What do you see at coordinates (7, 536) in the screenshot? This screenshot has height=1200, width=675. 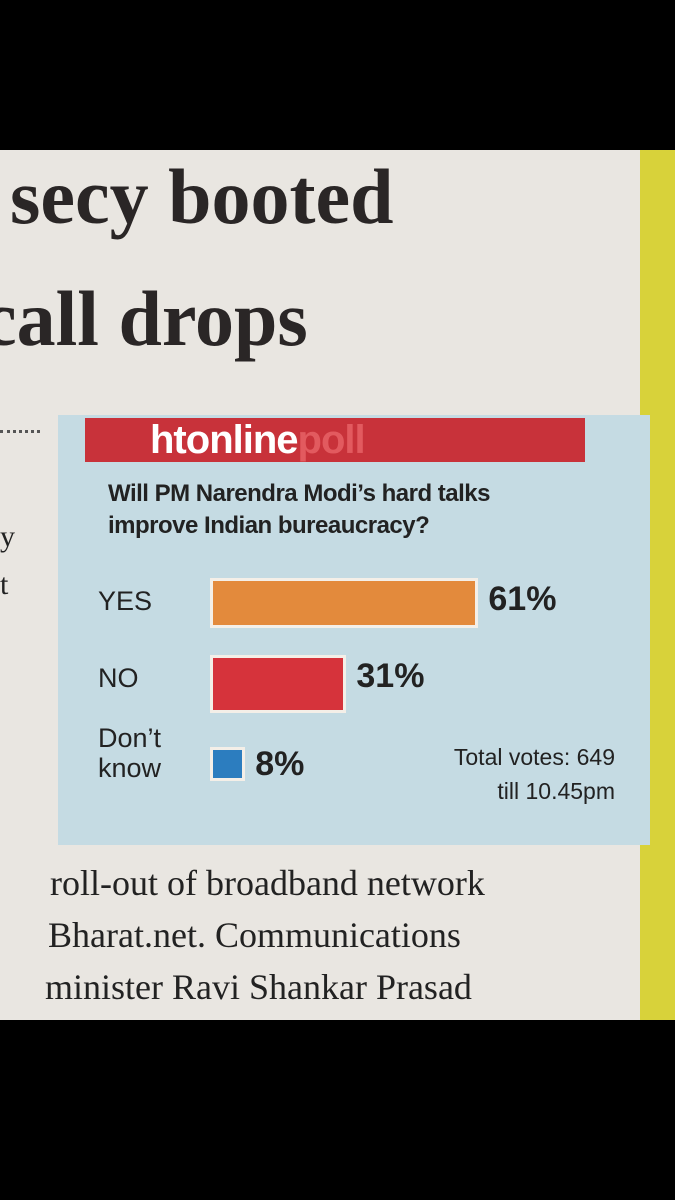 I see `fragment: y` at bounding box center [7, 536].